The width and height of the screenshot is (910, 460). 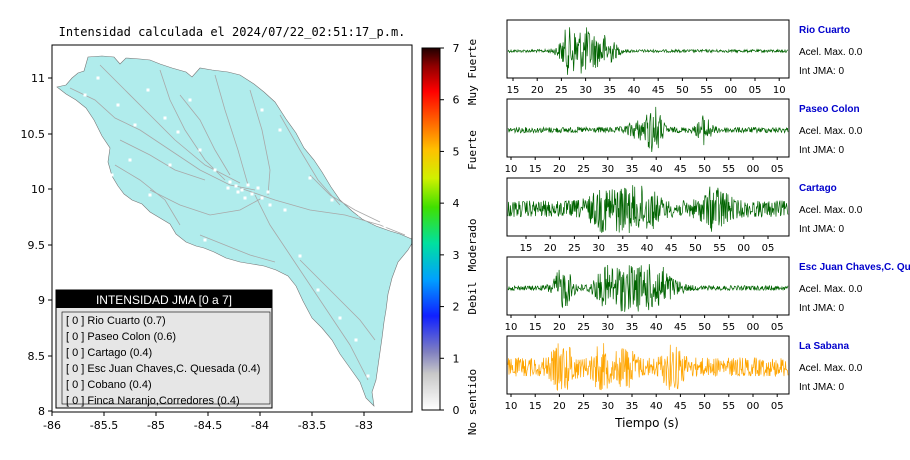 I want to click on map-y-tick: 8, so click(x=41, y=411).